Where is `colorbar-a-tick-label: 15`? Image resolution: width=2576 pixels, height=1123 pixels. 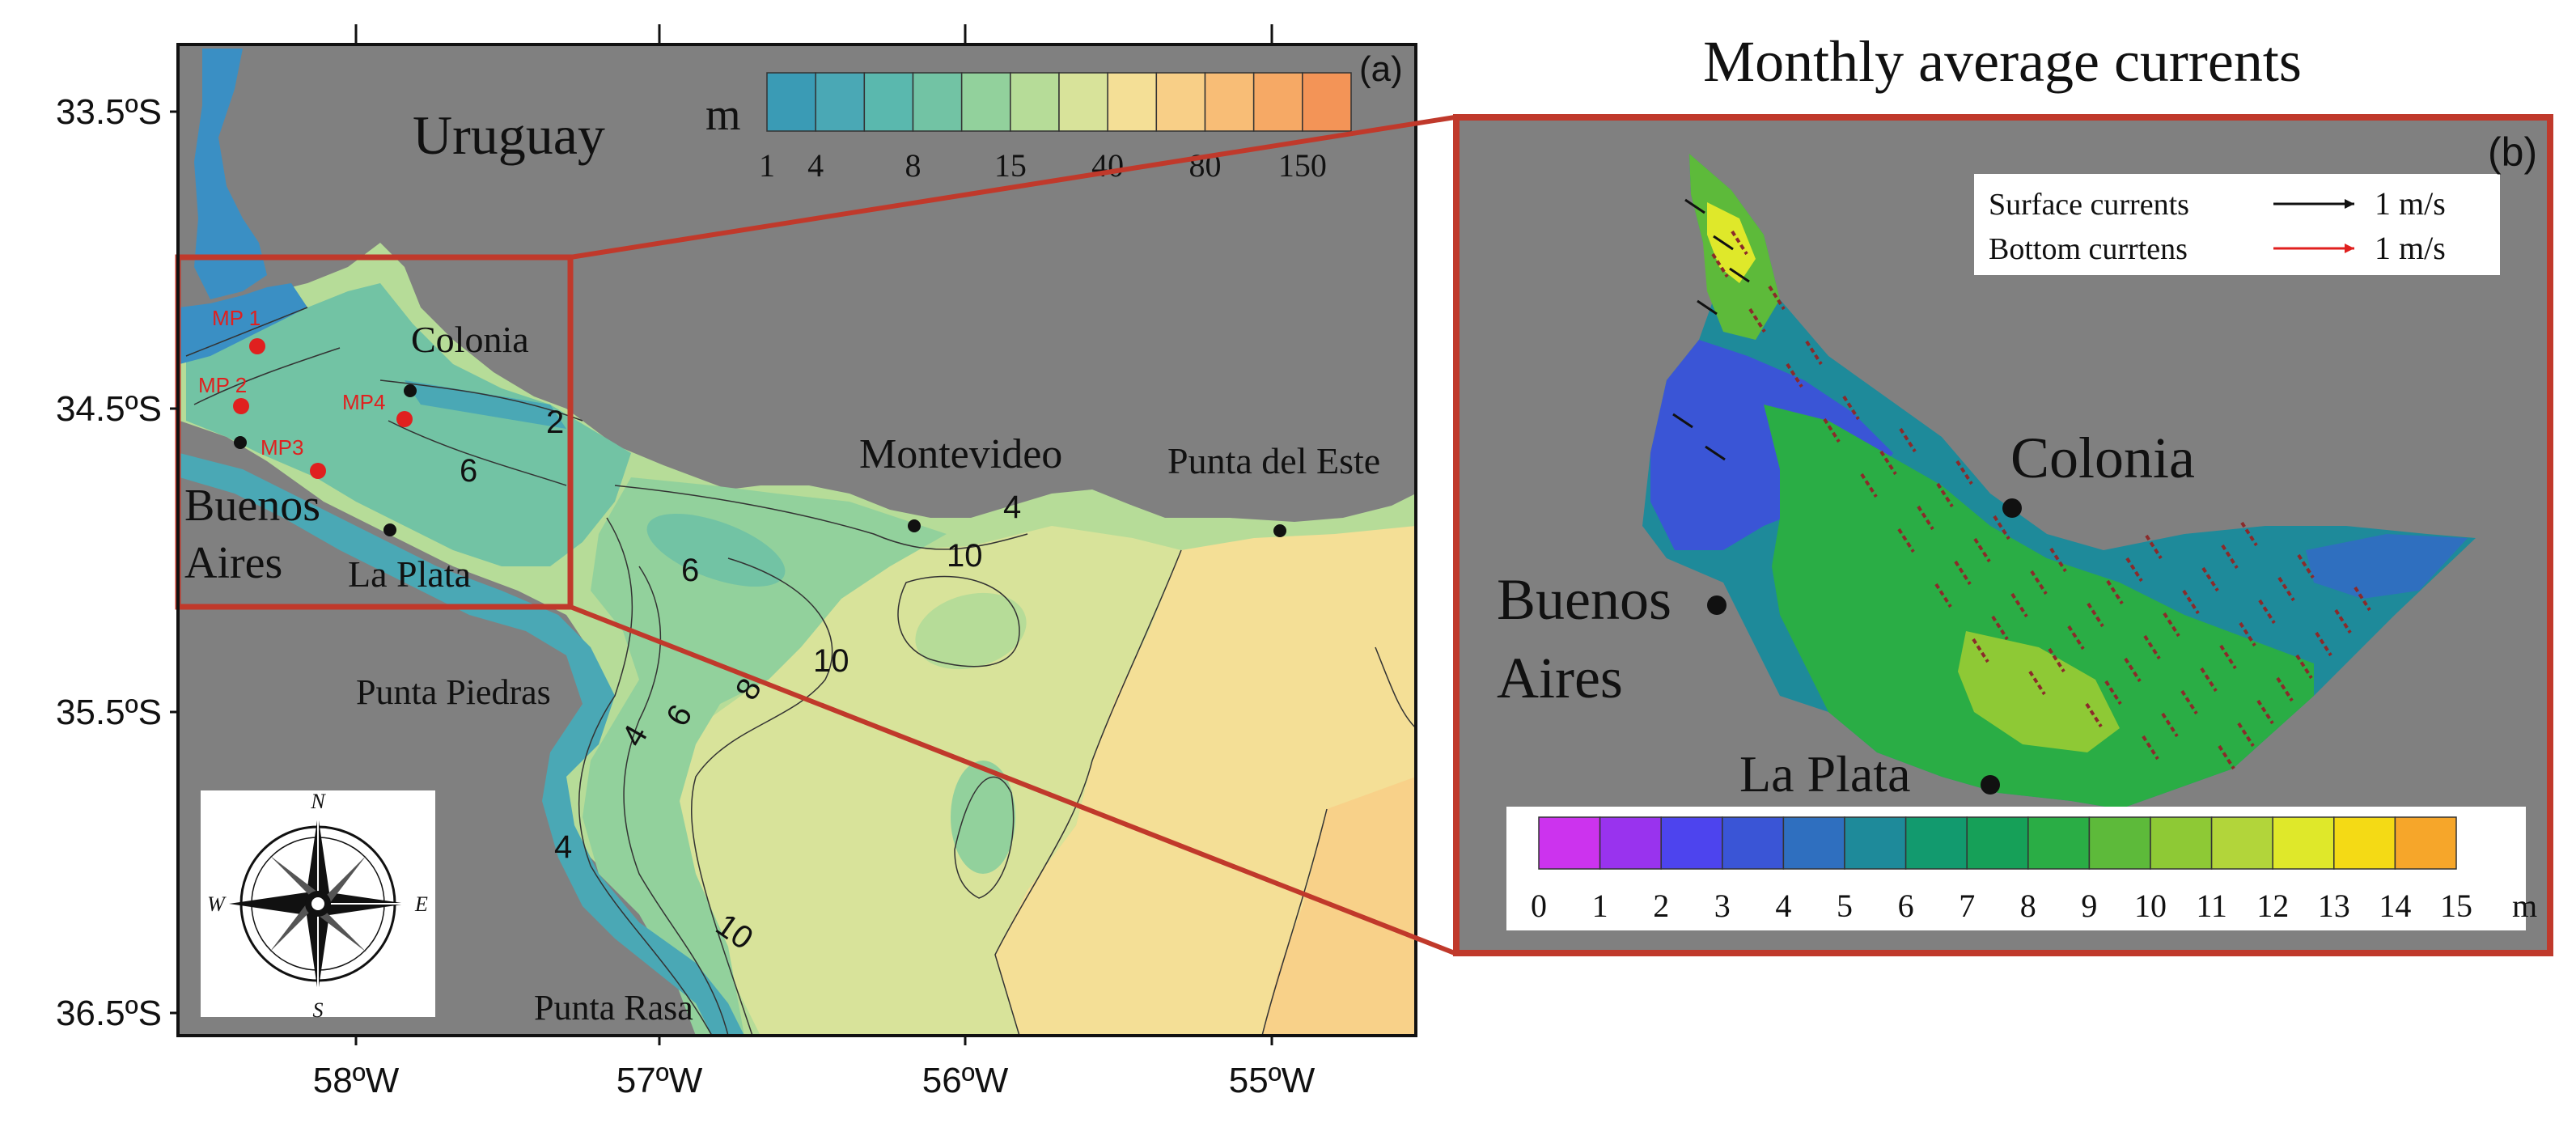 colorbar-a-tick-label: 15 is located at coordinates (1010, 166).